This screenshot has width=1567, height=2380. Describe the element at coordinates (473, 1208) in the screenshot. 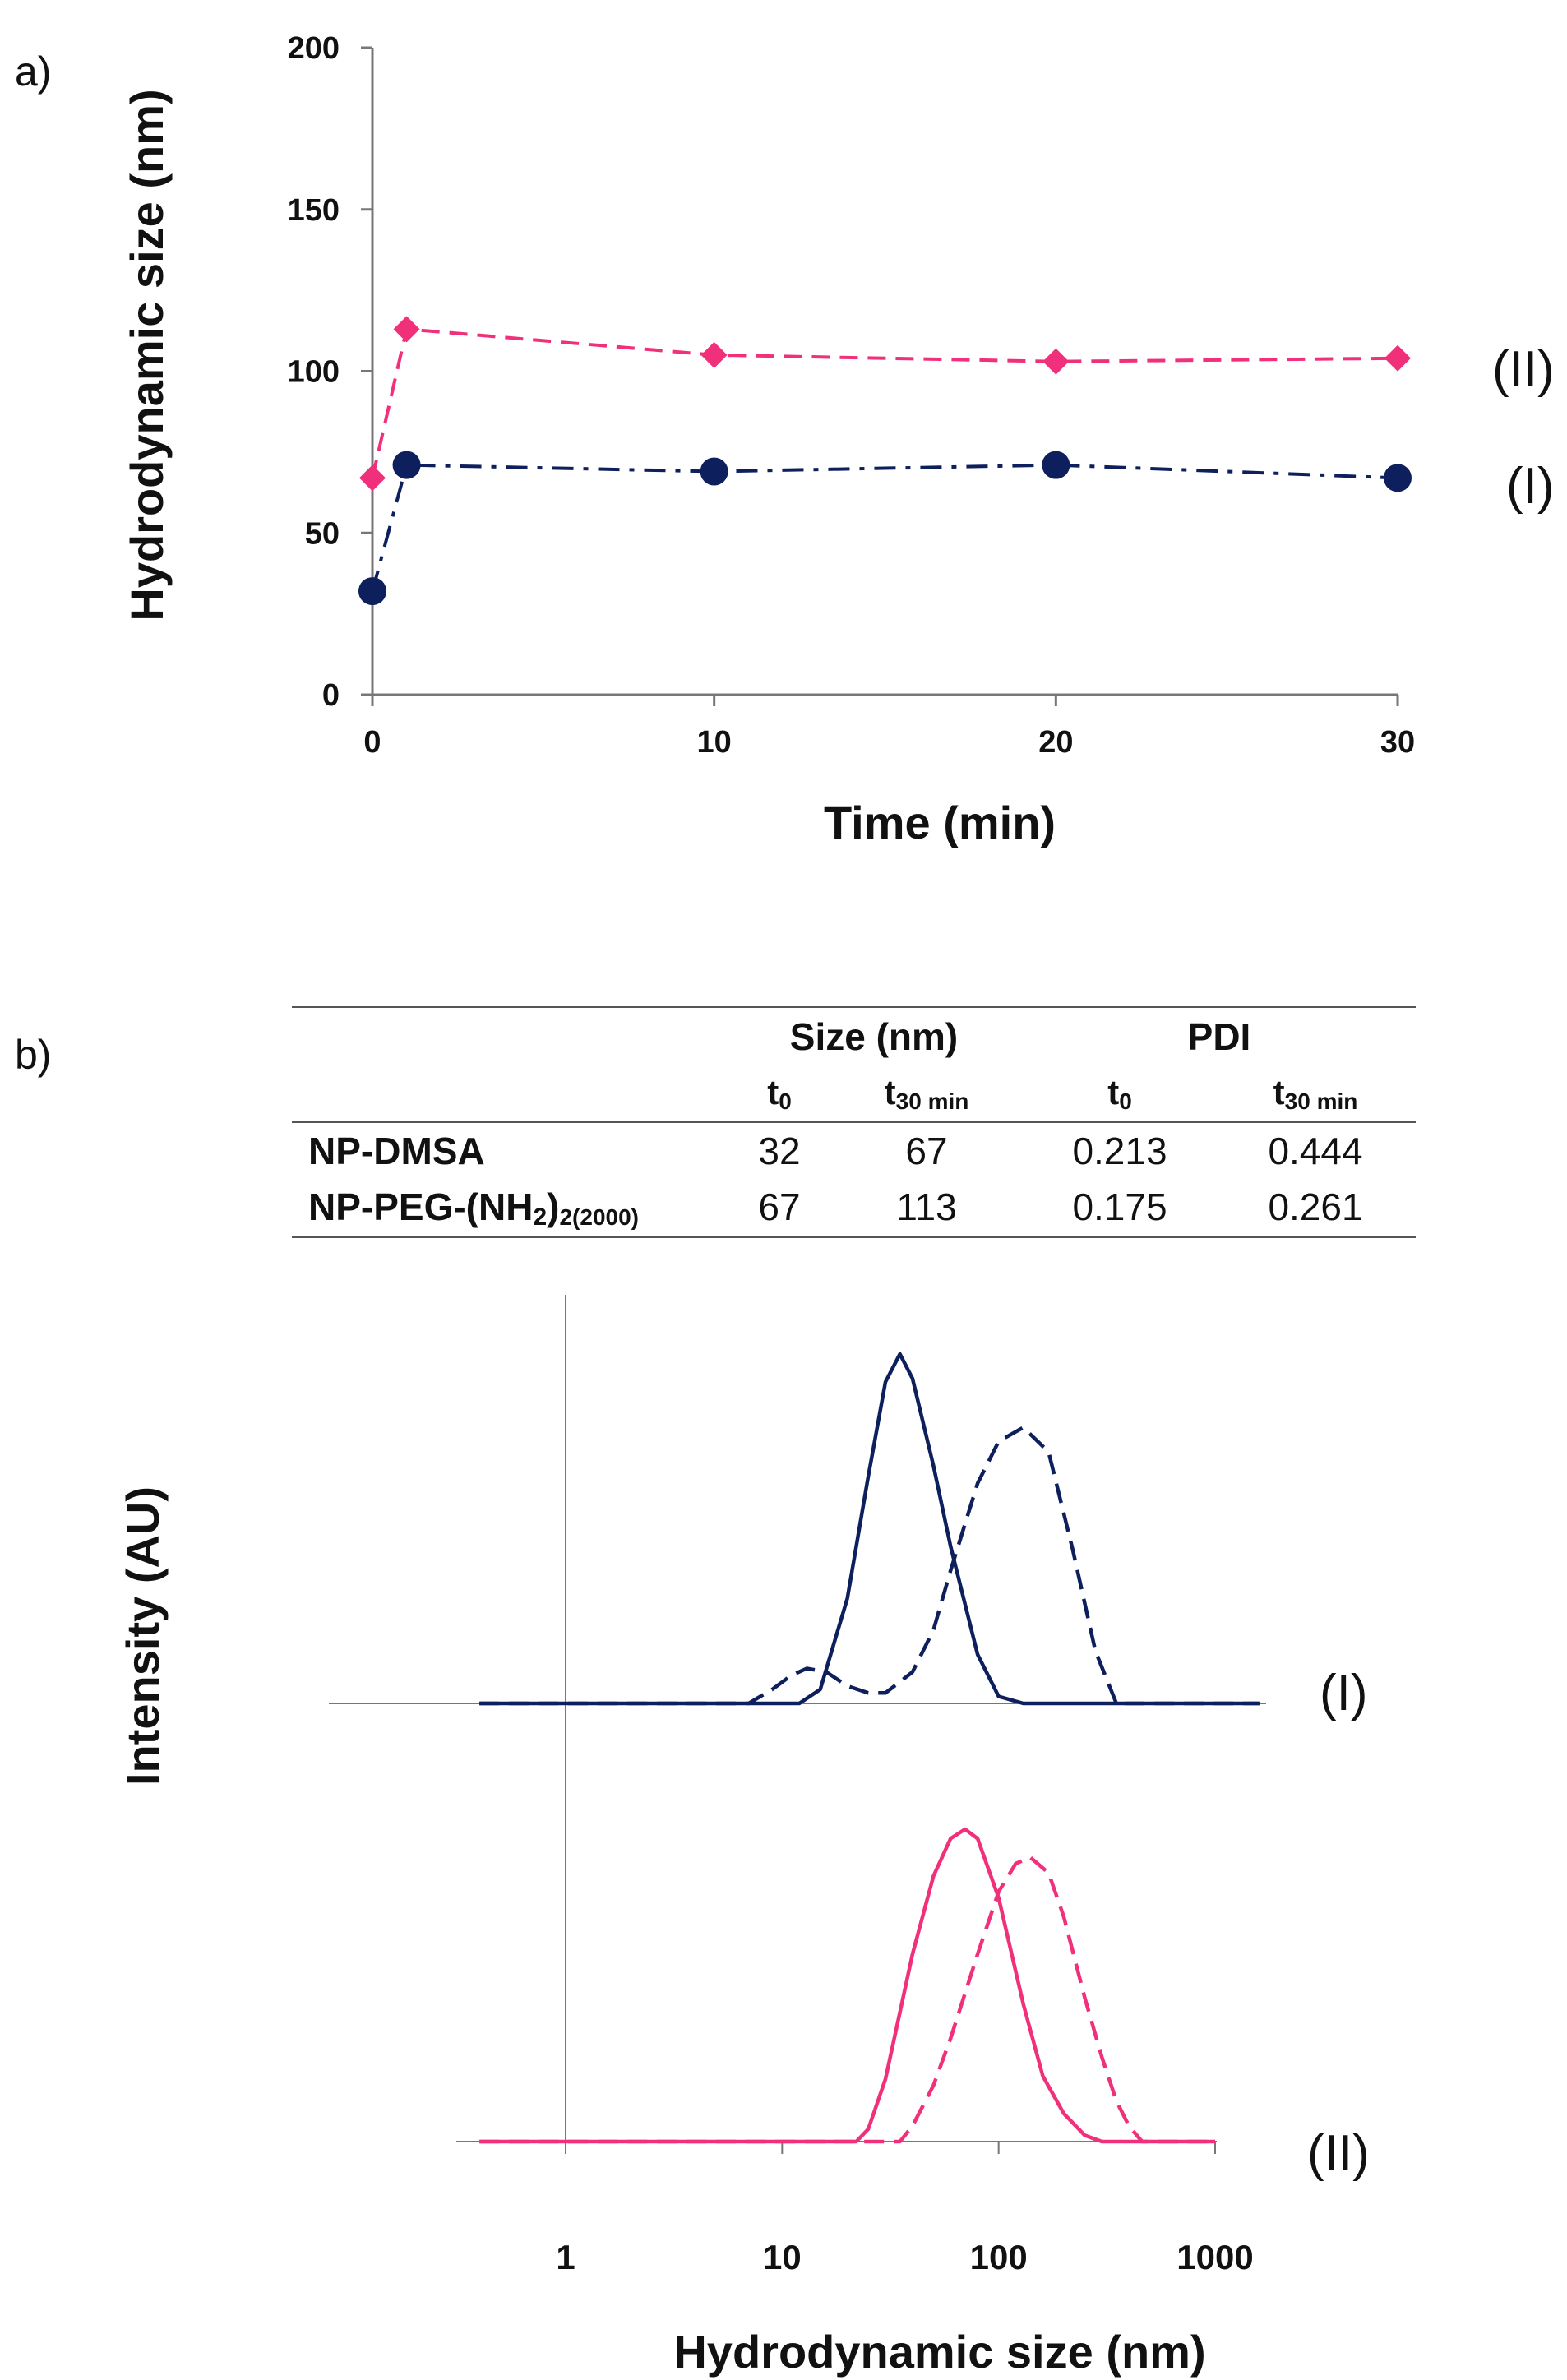

I see `table-row-np-peg: NP-PEG-(NH2)2(2000)` at that location.